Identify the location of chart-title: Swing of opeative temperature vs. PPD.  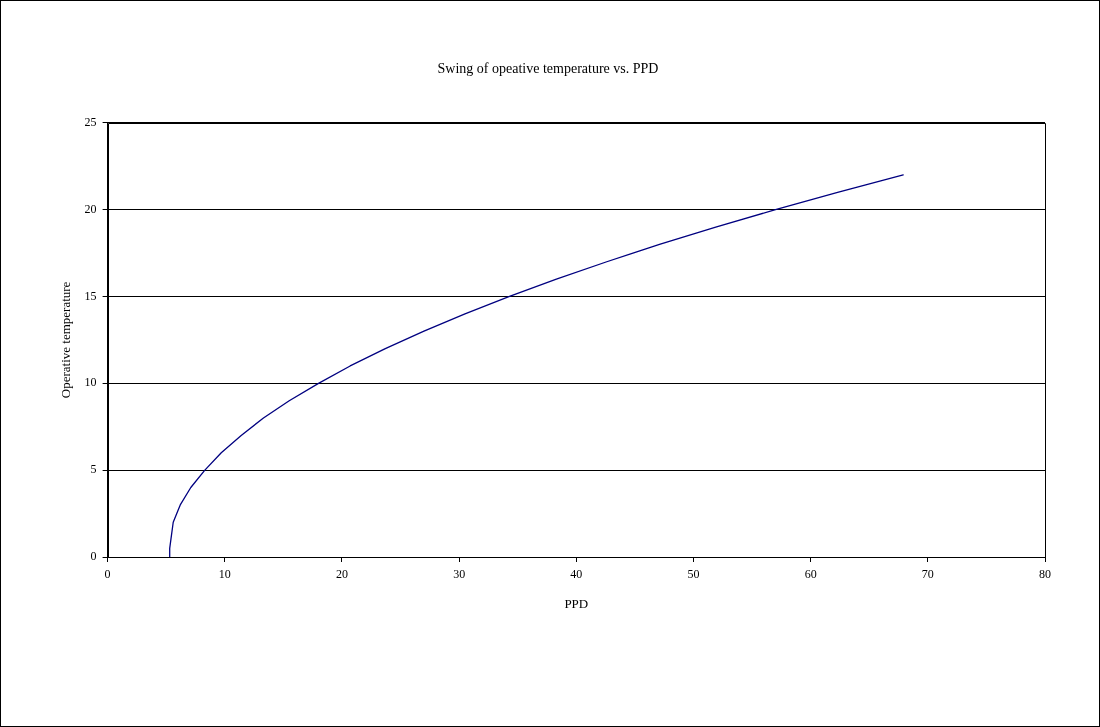
(548, 69).